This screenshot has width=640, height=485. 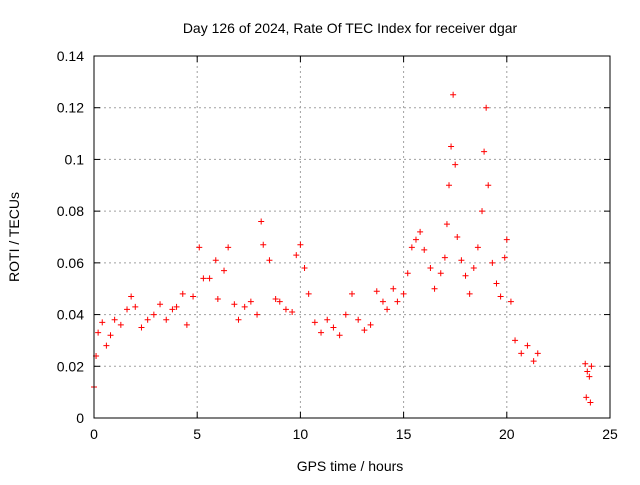 I want to click on y-tick-label: 0.1, so click(x=75, y=159).